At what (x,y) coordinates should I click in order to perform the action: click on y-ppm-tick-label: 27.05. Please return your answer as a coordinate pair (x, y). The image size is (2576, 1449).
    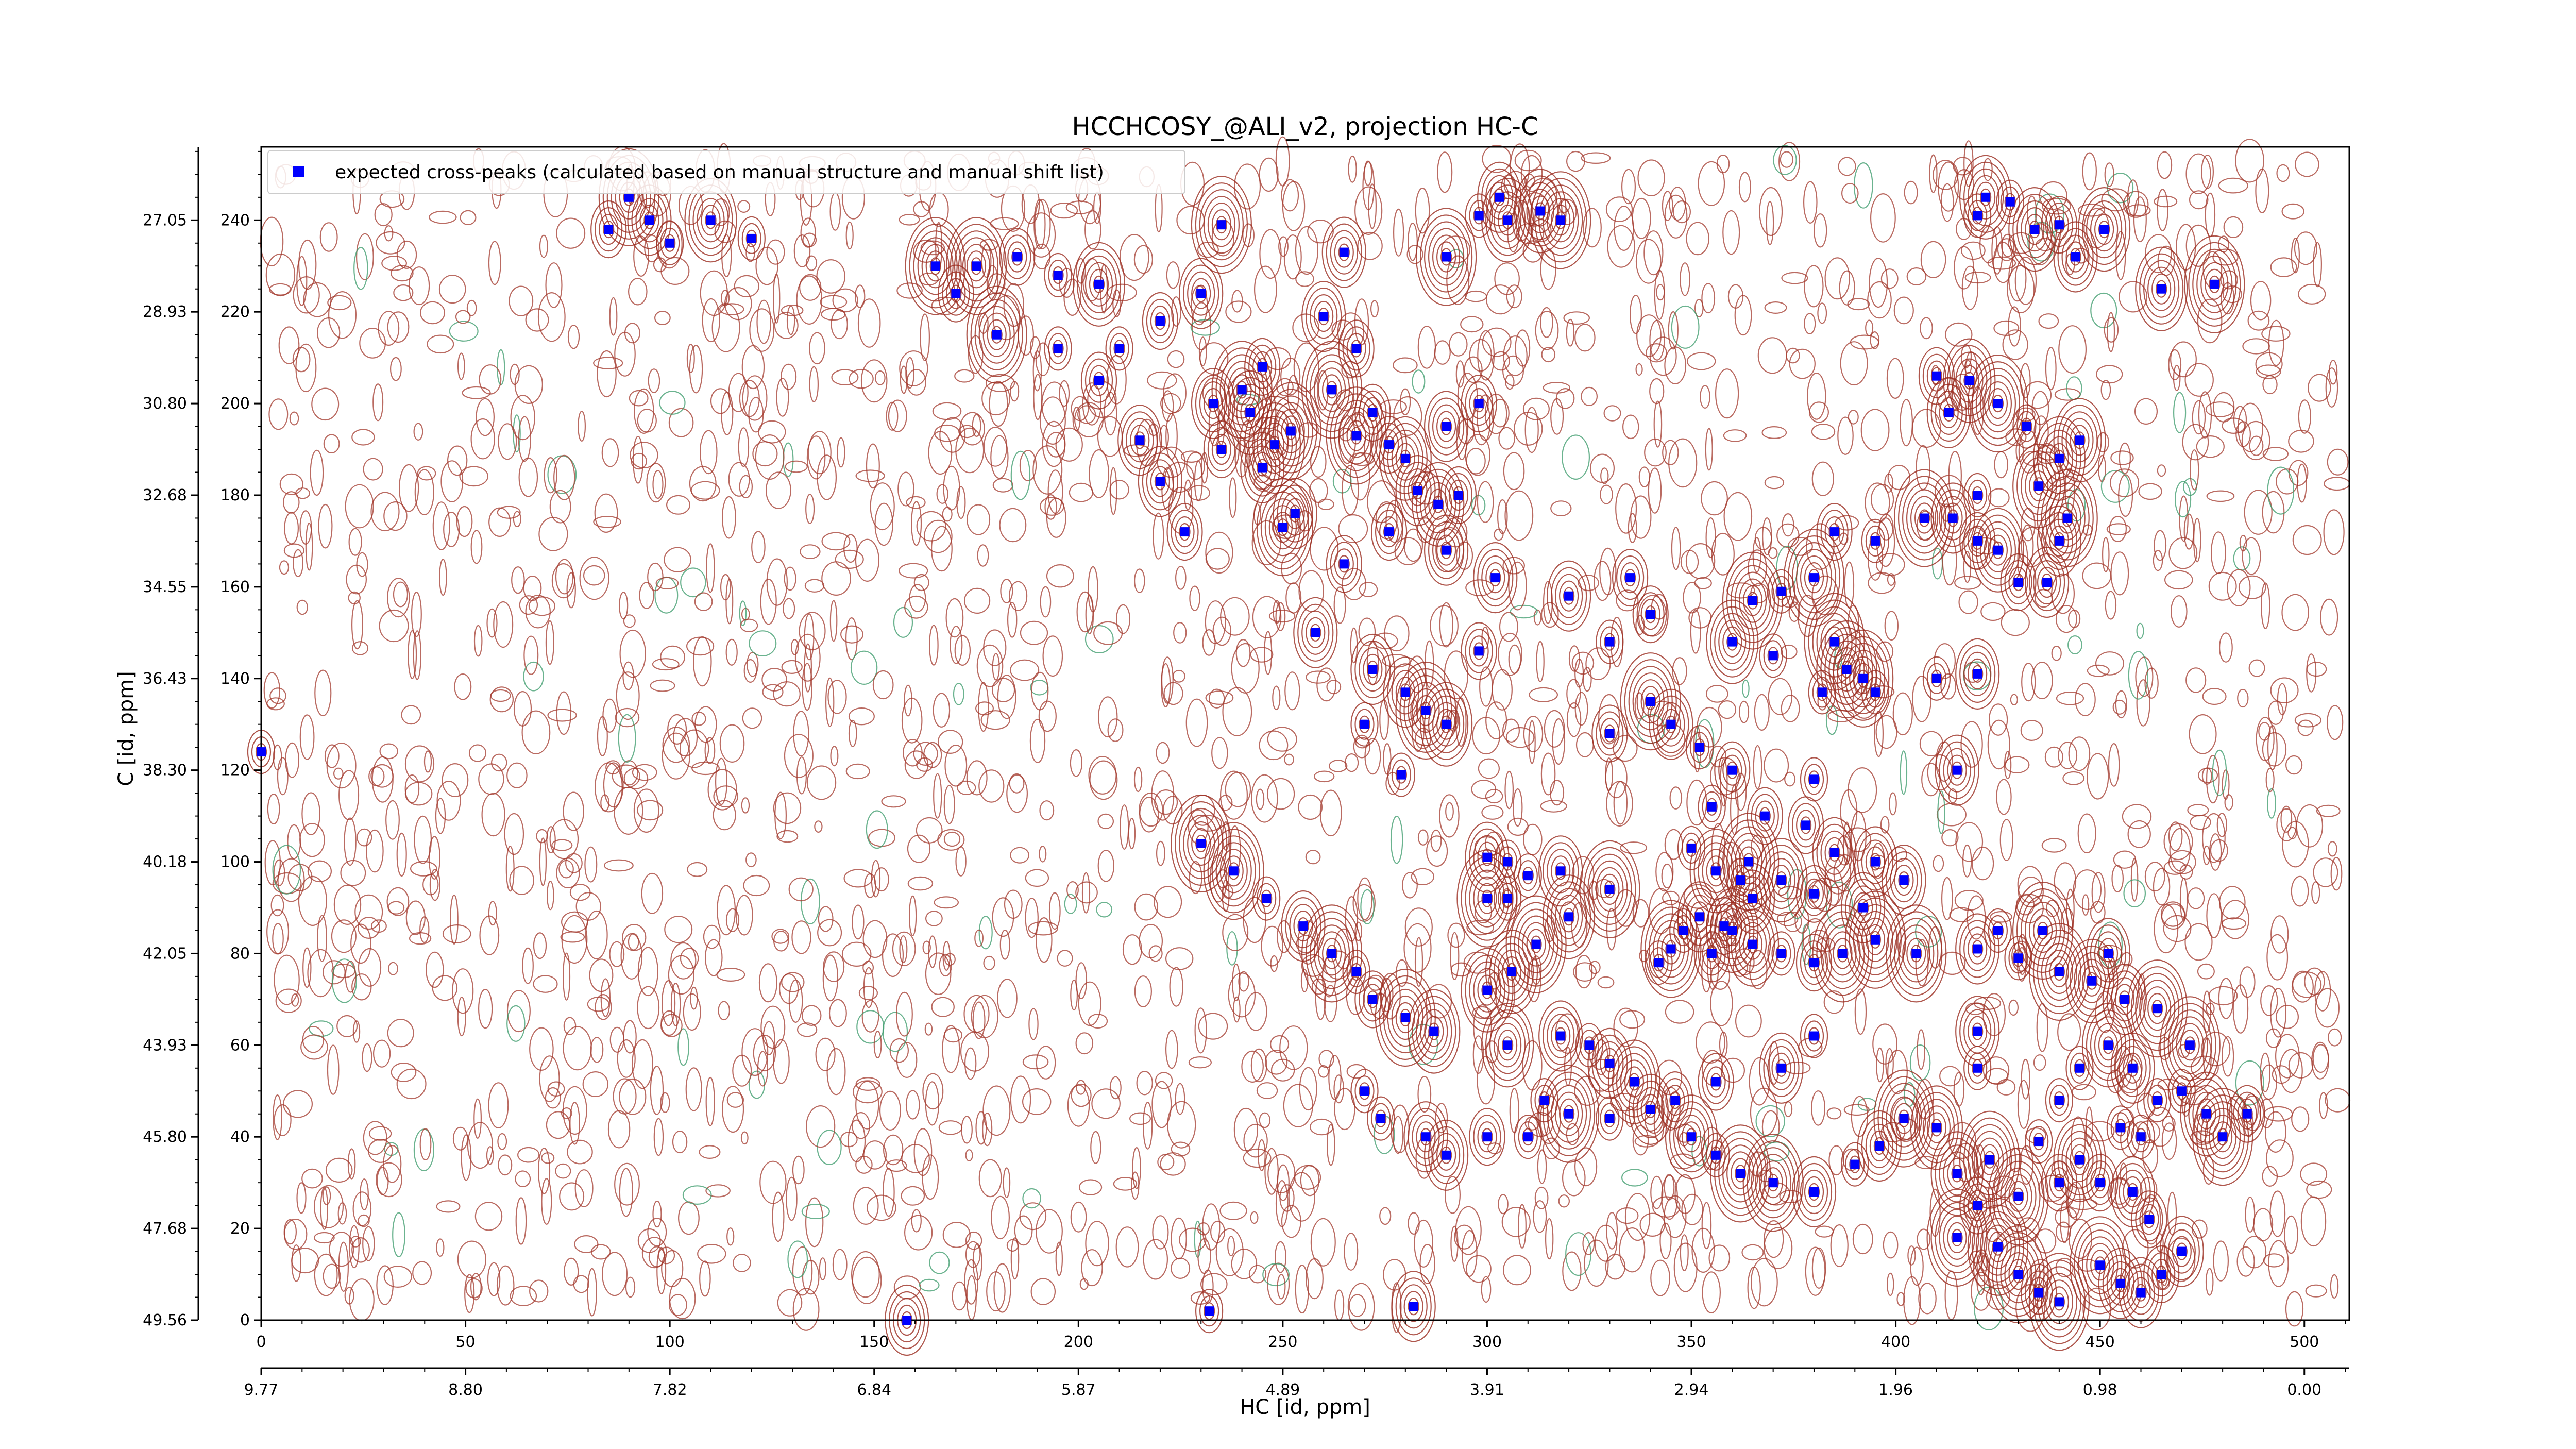
    Looking at the image, I should click on (165, 220).